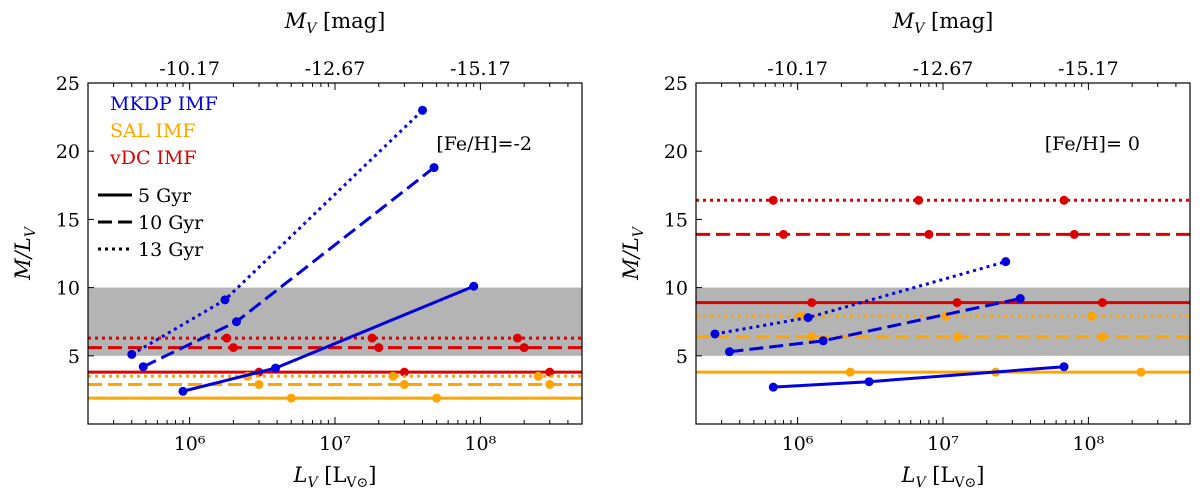 The image size is (1200, 499). I want to click on legend-age-label: 13 Gyr, so click(171, 250).